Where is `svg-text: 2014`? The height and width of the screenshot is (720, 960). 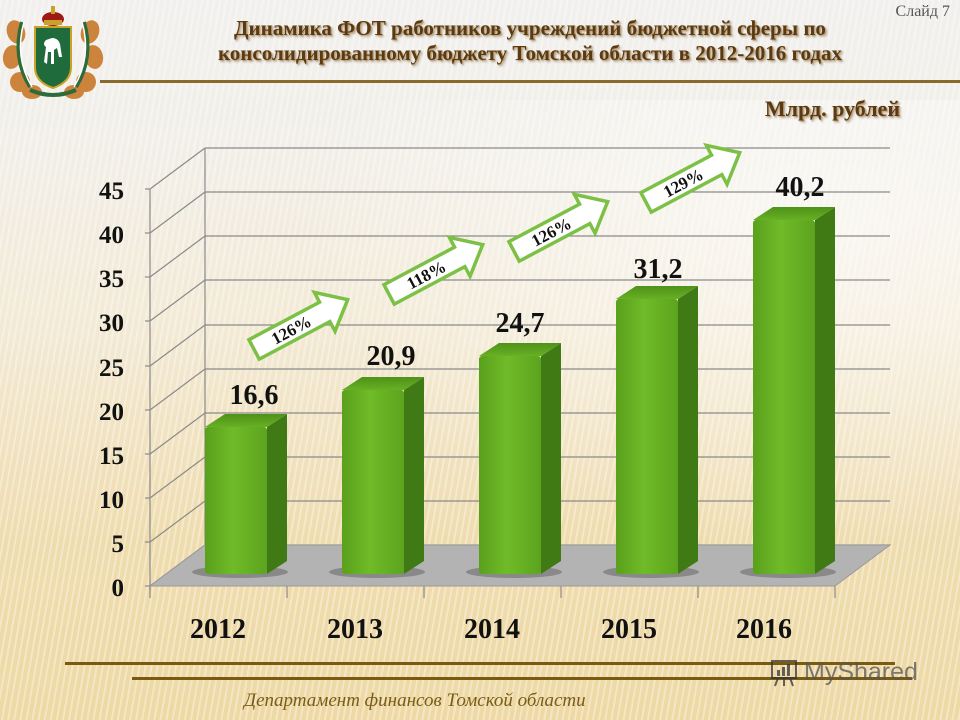
svg-text: 2014 is located at coordinates (492, 629).